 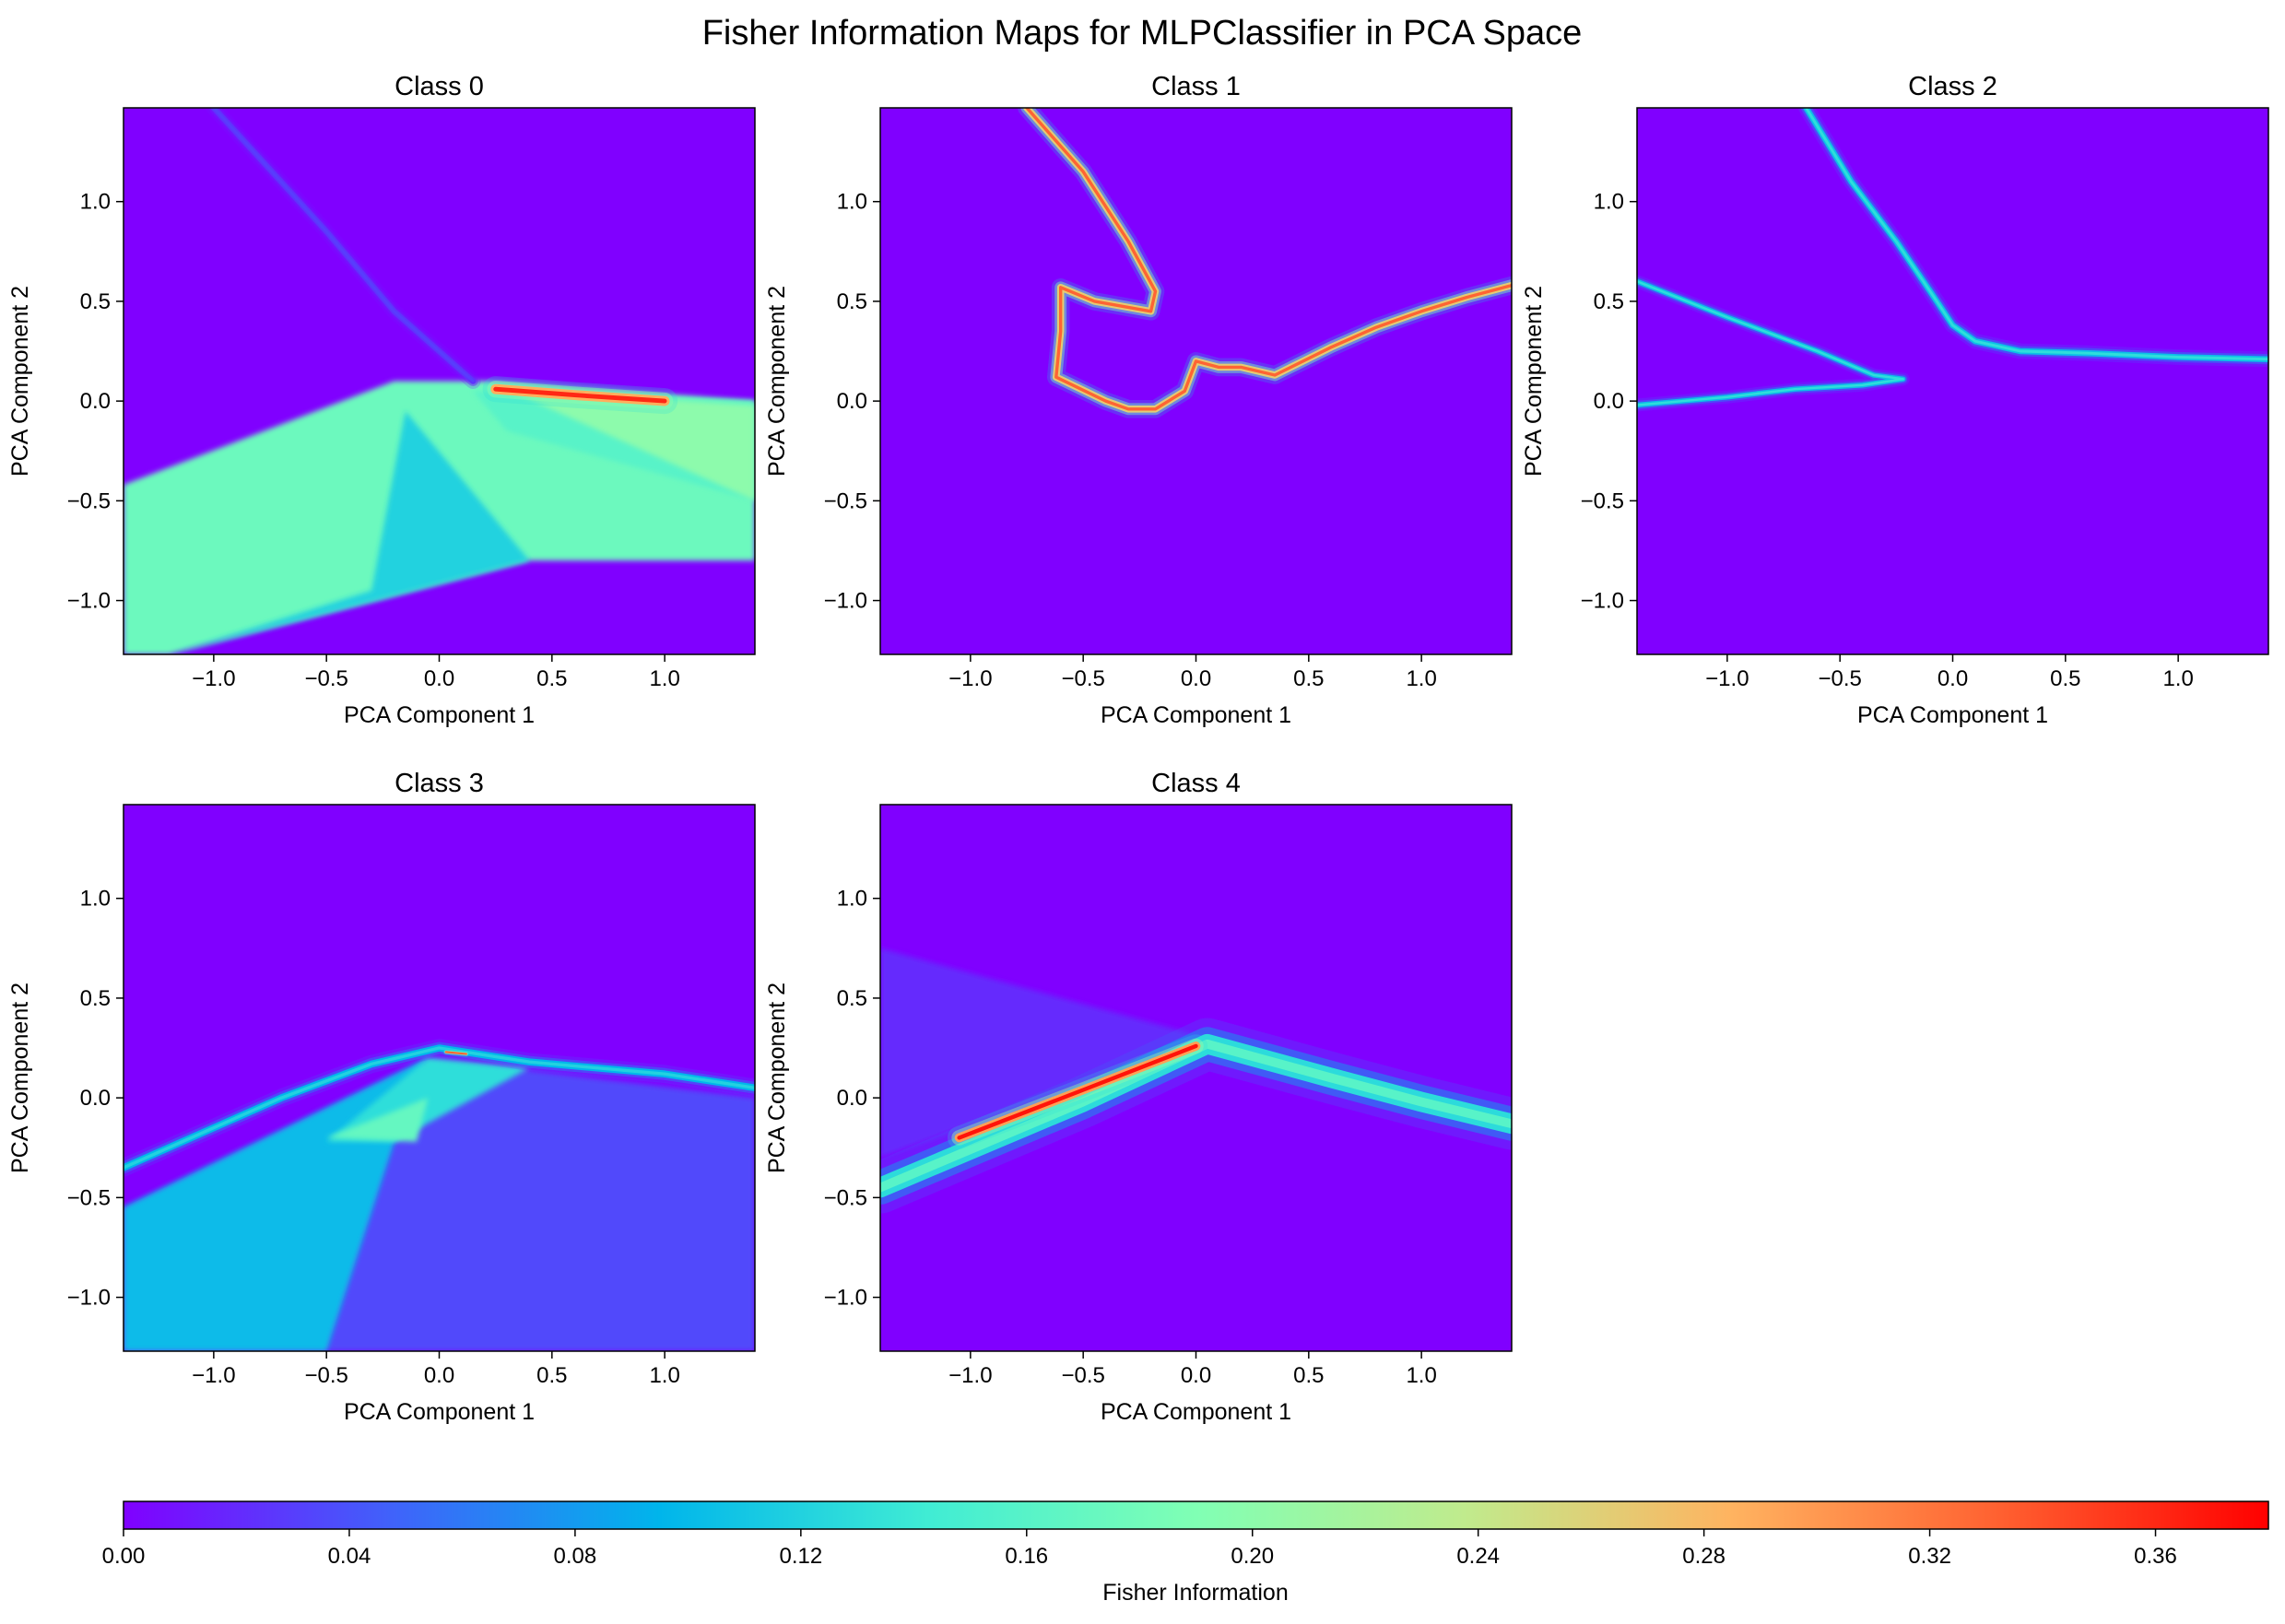 What do you see at coordinates (800, 1556) in the screenshot?
I see `colorbar-tick-label: 0.12` at bounding box center [800, 1556].